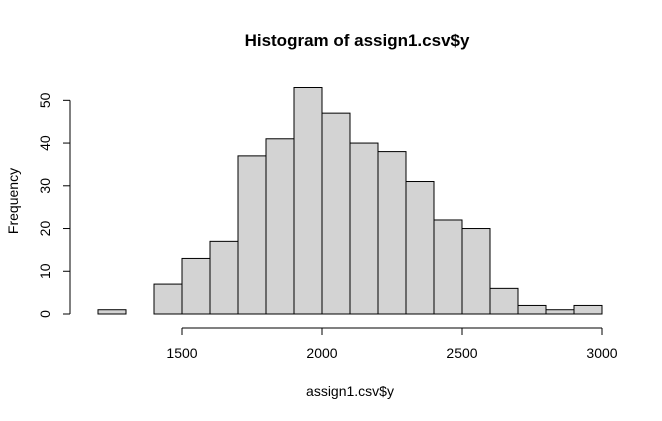 This screenshot has width=662, height=421. What do you see at coordinates (45, 229) in the screenshot?
I see `y-tick-label: 20` at bounding box center [45, 229].